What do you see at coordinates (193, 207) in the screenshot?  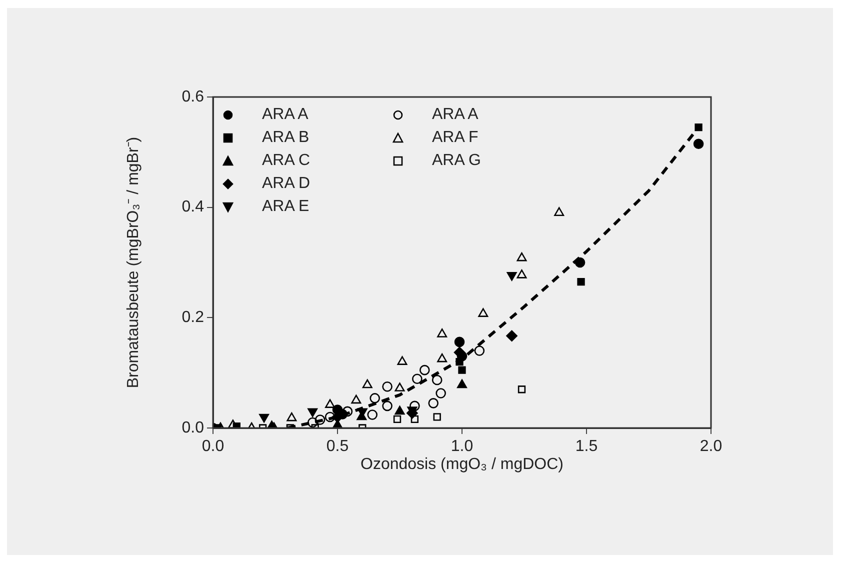 I see `y-tick-label: 0.4` at bounding box center [193, 207].